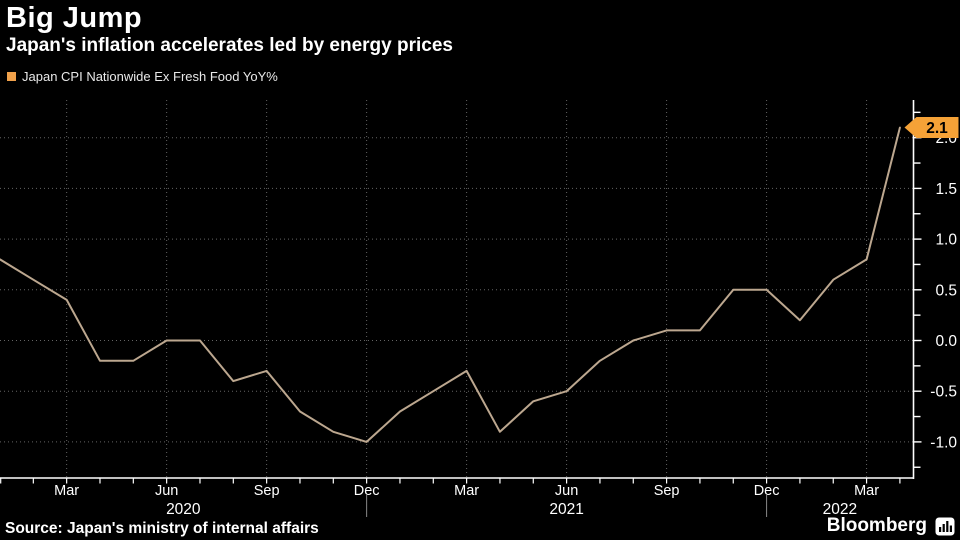 This screenshot has height=540, width=960. I want to click on legend-series-label: Japan CPI Nationwide Ex Fresh Food YoY%, so click(150, 76).